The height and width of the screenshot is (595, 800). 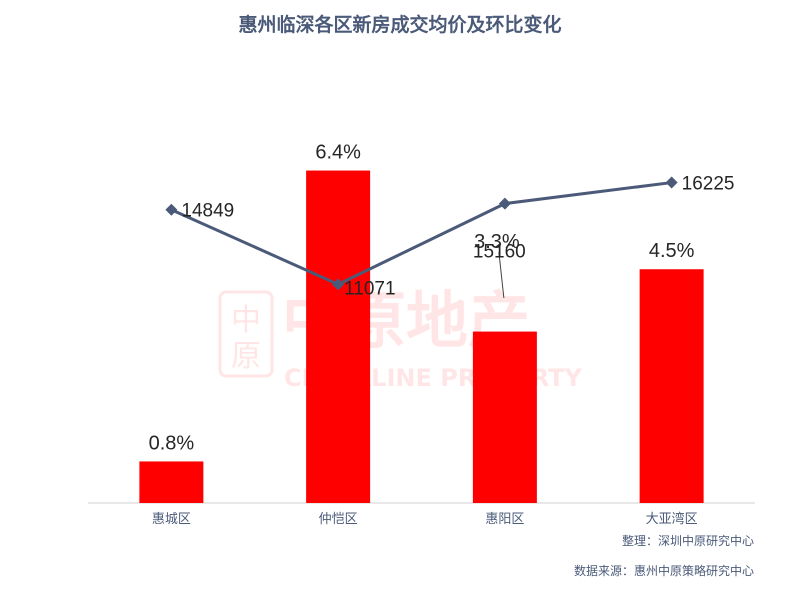 I want to click on line-path, so click(x=421, y=234).